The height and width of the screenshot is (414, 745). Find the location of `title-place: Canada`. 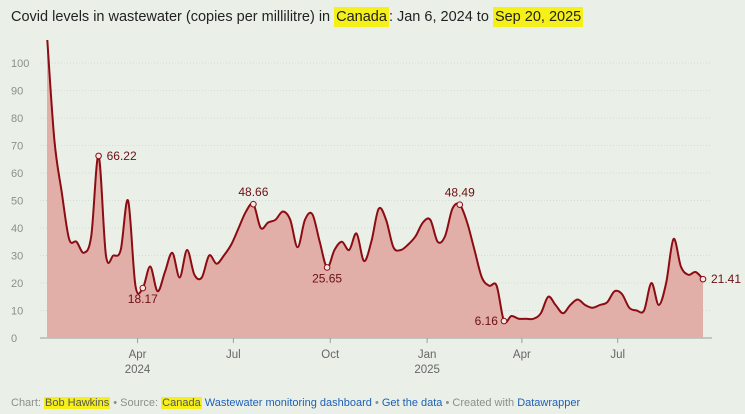

title-place: Canada is located at coordinates (361, 17).